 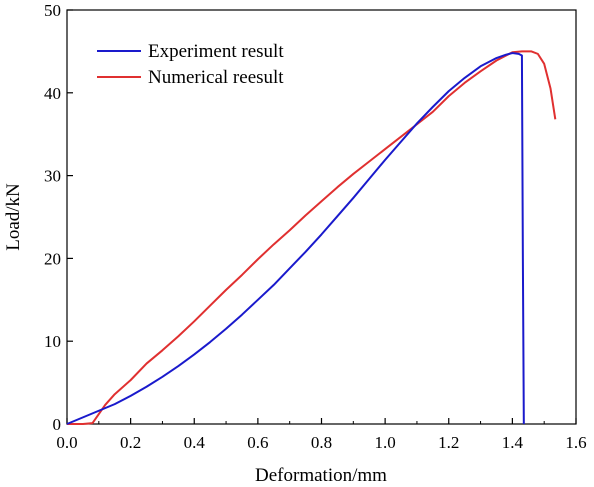 I want to click on legend: Experiment result Numerical reesult, so click(x=190, y=64).